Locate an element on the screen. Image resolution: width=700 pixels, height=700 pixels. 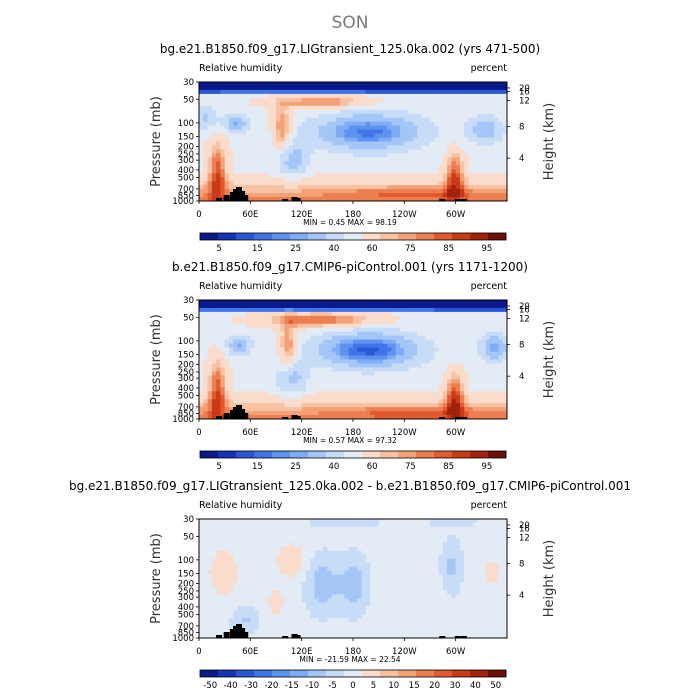
colorbar-swatch is located at coordinates (263, 454).